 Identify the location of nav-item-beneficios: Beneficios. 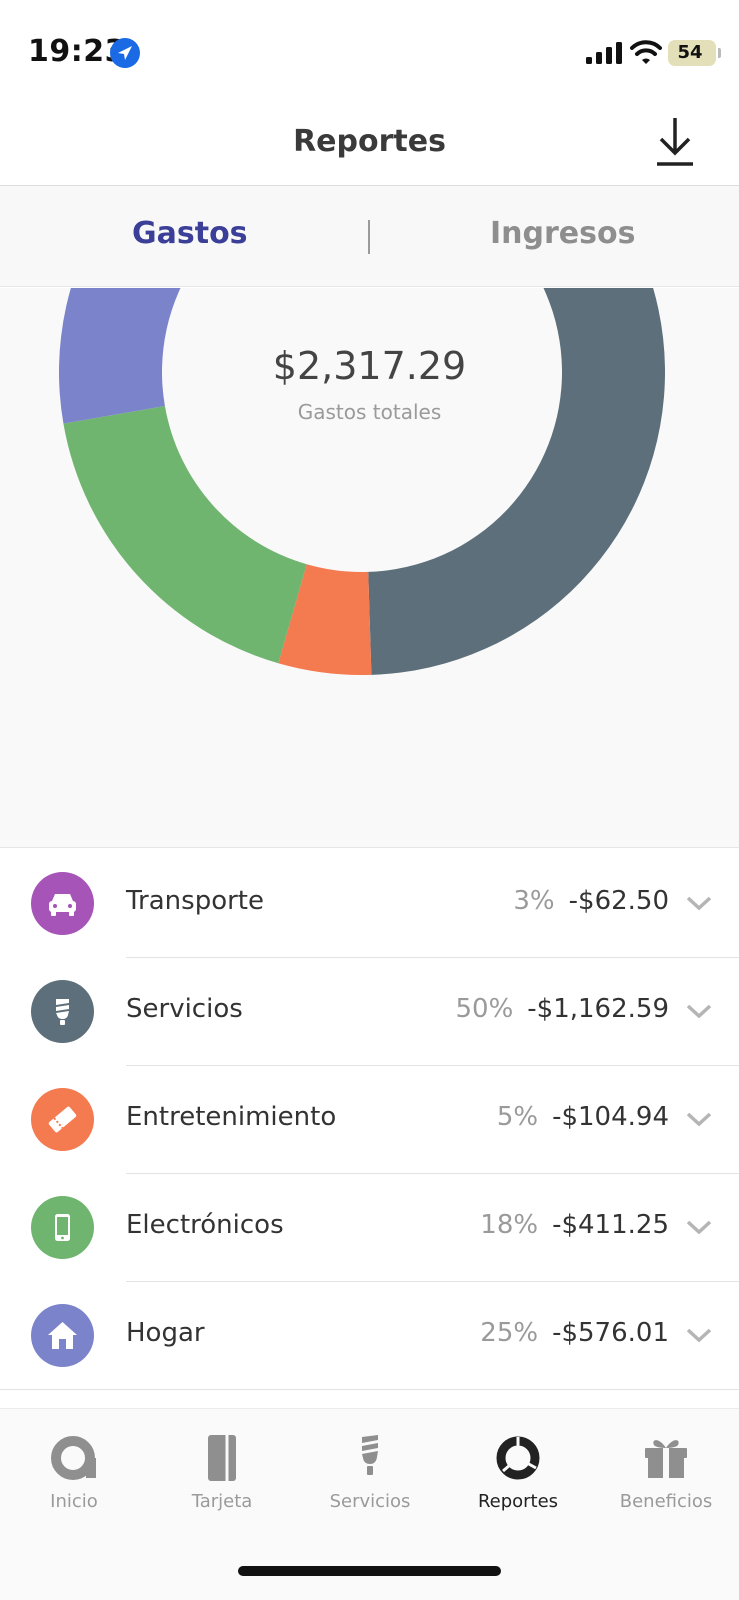
(665, 1483).